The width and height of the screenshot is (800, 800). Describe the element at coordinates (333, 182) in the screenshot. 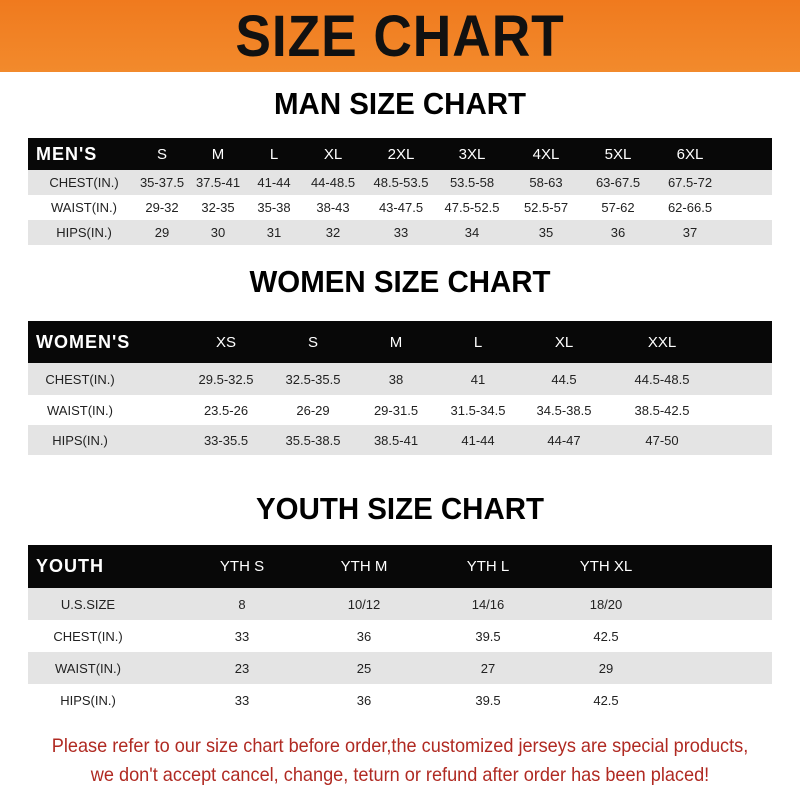

I see `table-cell: 44-48.5` at that location.